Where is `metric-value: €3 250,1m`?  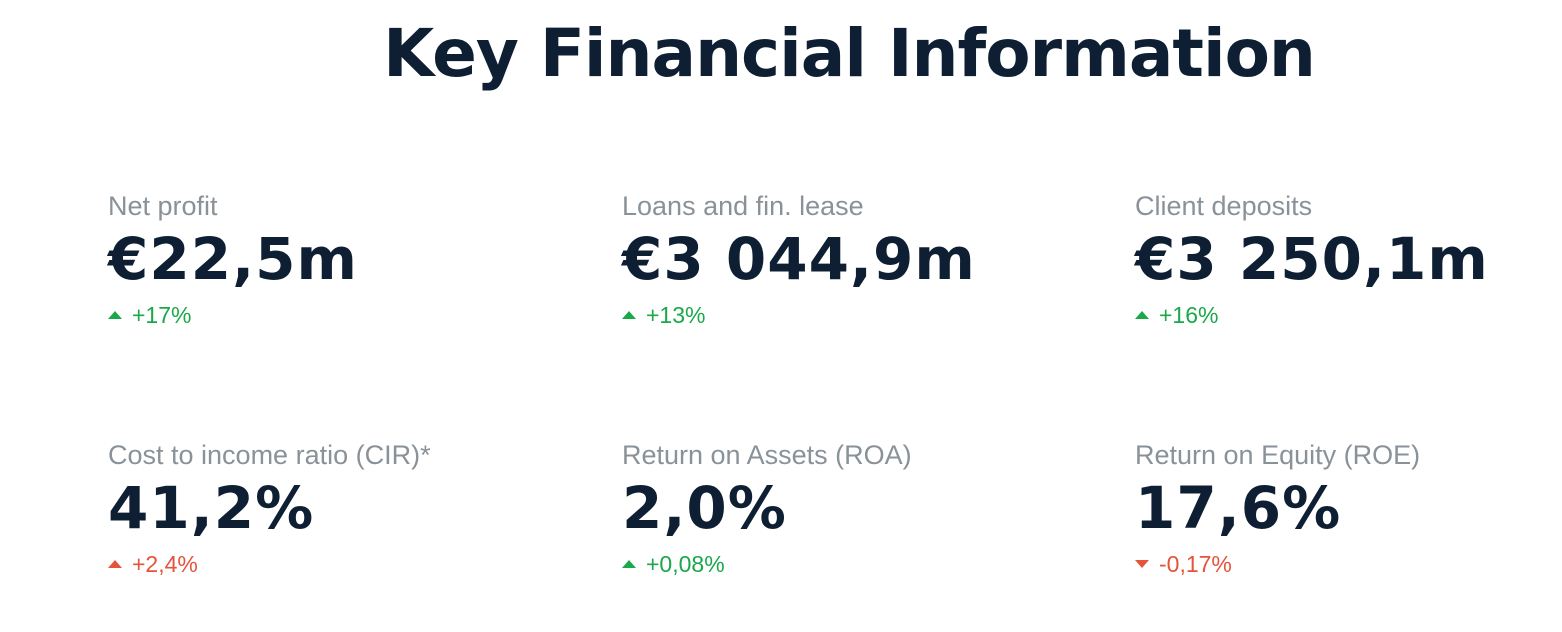 metric-value: €3 250,1m is located at coordinates (1312, 259).